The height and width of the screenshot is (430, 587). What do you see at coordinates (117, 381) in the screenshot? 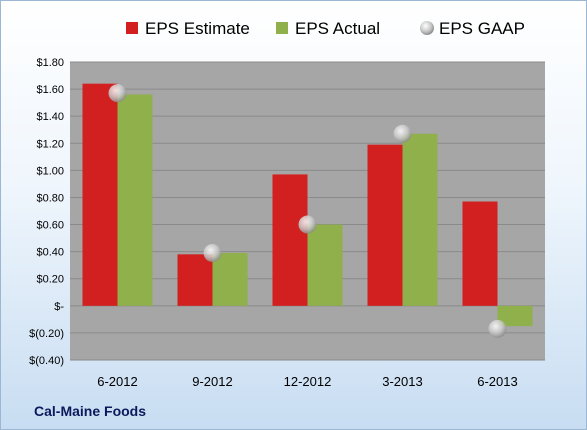
I see `x-tick-label: 6-2012` at bounding box center [117, 381].